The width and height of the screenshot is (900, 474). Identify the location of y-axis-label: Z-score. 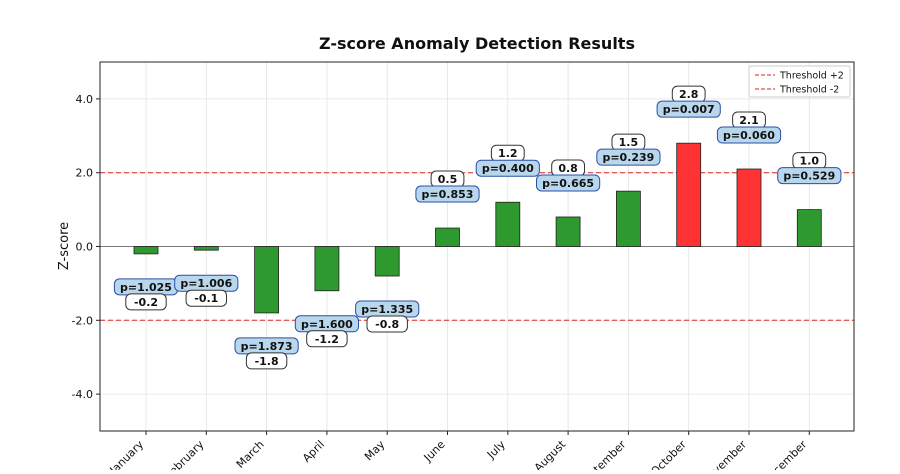
(64, 246).